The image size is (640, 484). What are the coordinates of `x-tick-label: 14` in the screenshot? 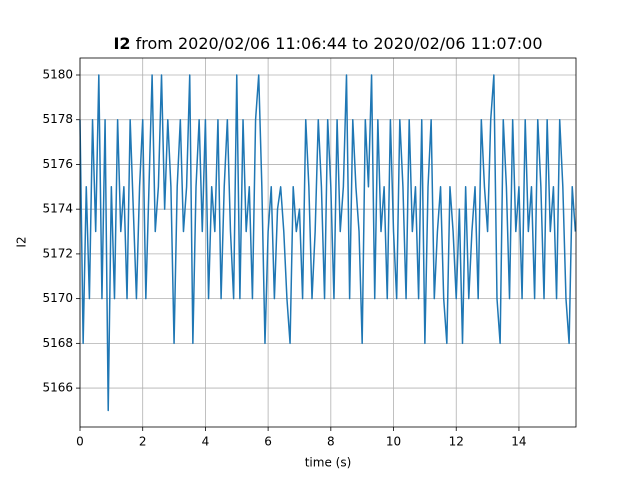 It's located at (518, 442).